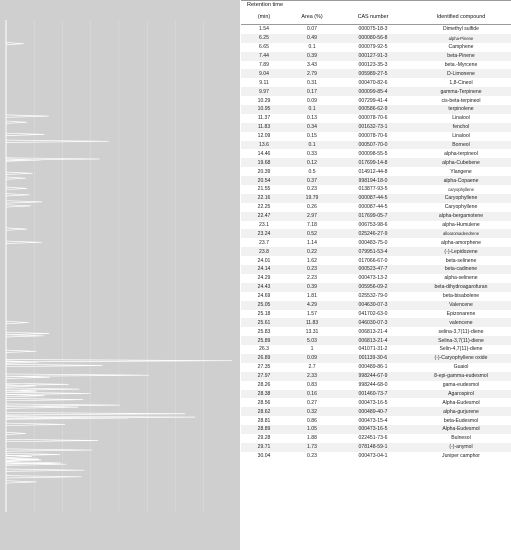  What do you see at coordinates (264, 198) in the screenshot?
I see `retention-time-cell: 22.16` at bounding box center [264, 198].